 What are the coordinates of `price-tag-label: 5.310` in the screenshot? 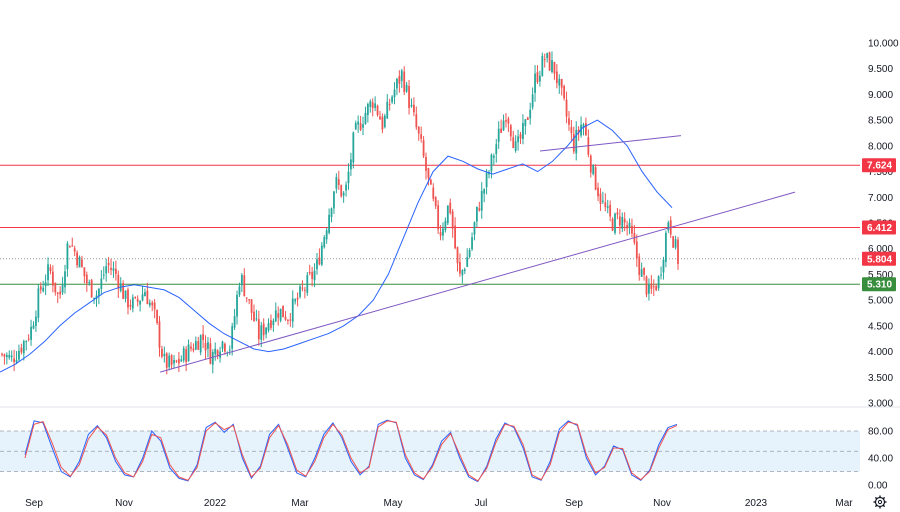 It's located at (879, 285).